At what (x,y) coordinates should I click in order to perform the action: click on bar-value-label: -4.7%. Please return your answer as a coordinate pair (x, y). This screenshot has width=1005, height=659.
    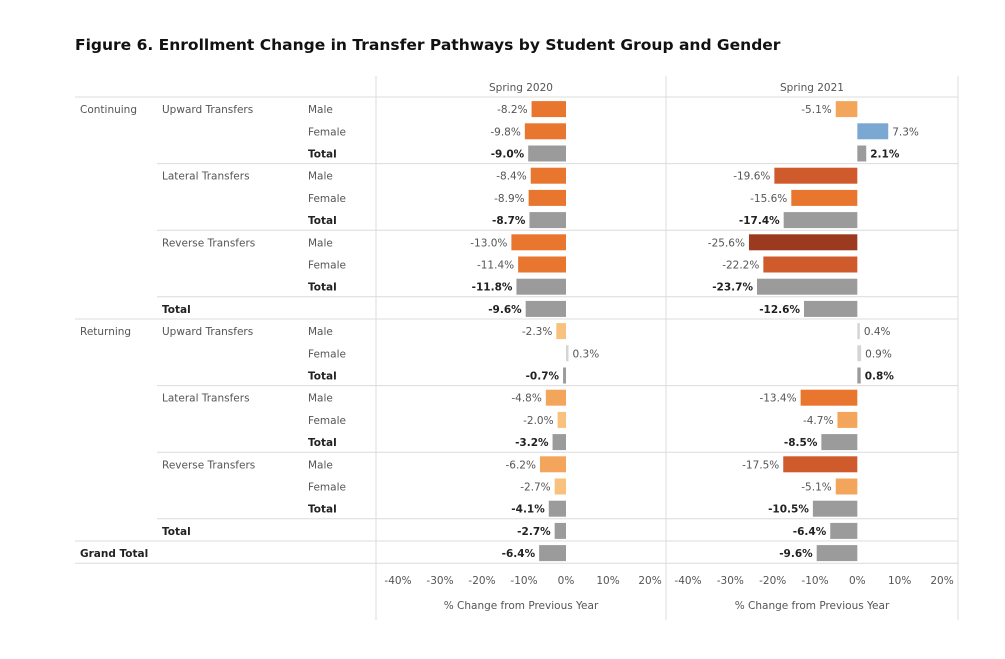
    Looking at the image, I should click on (818, 421).